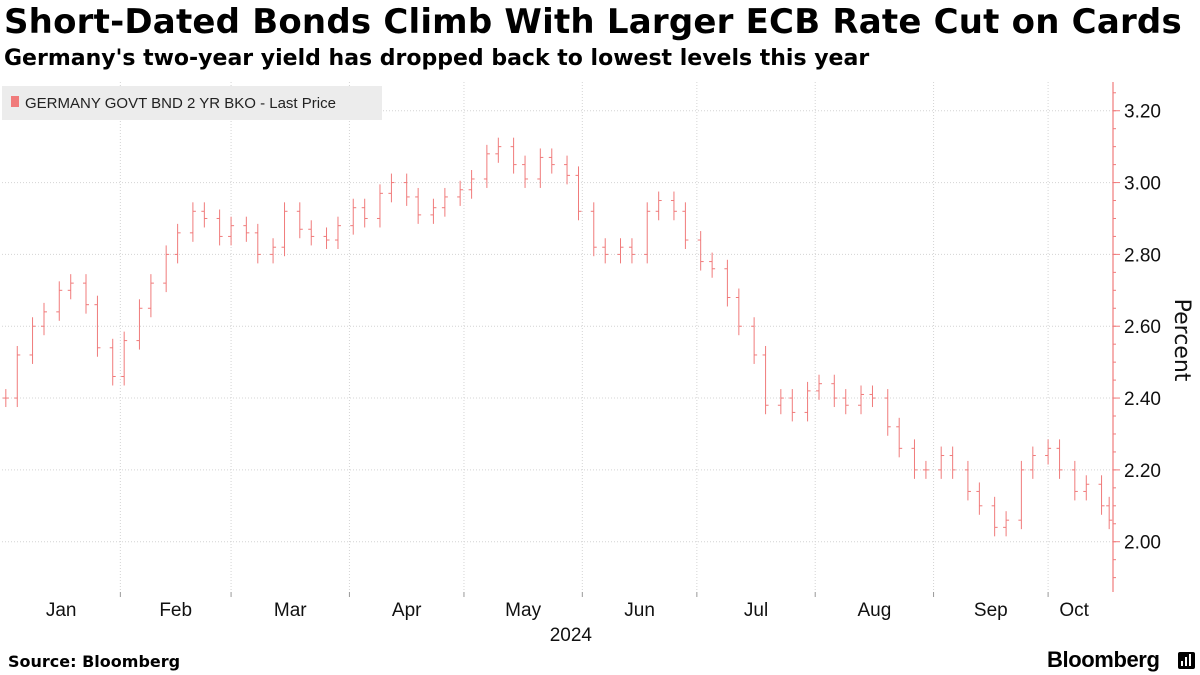  I want to click on legend: GERMANY GOVT BND 2 YR BKO - Last Price, so click(192, 103).